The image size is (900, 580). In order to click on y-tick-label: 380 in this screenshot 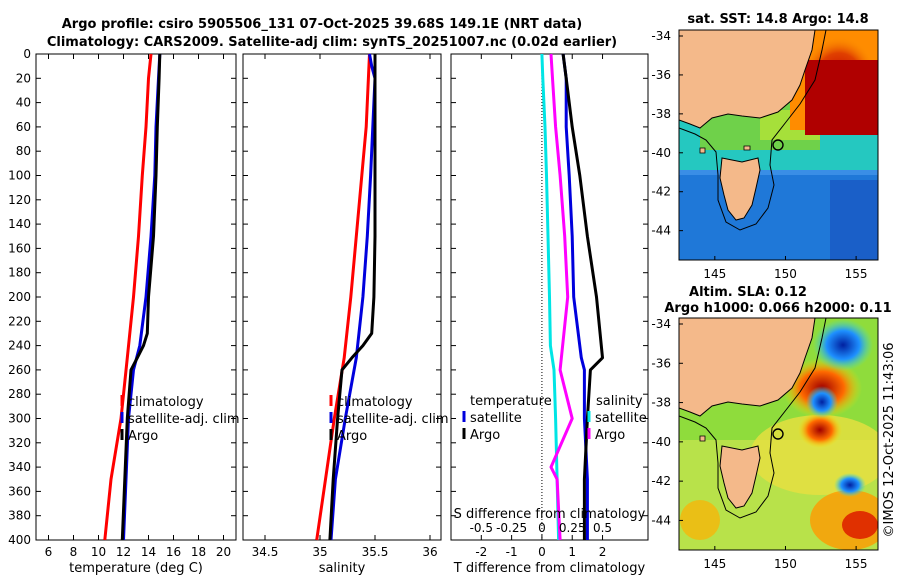, I will do `click(19, 516)`.